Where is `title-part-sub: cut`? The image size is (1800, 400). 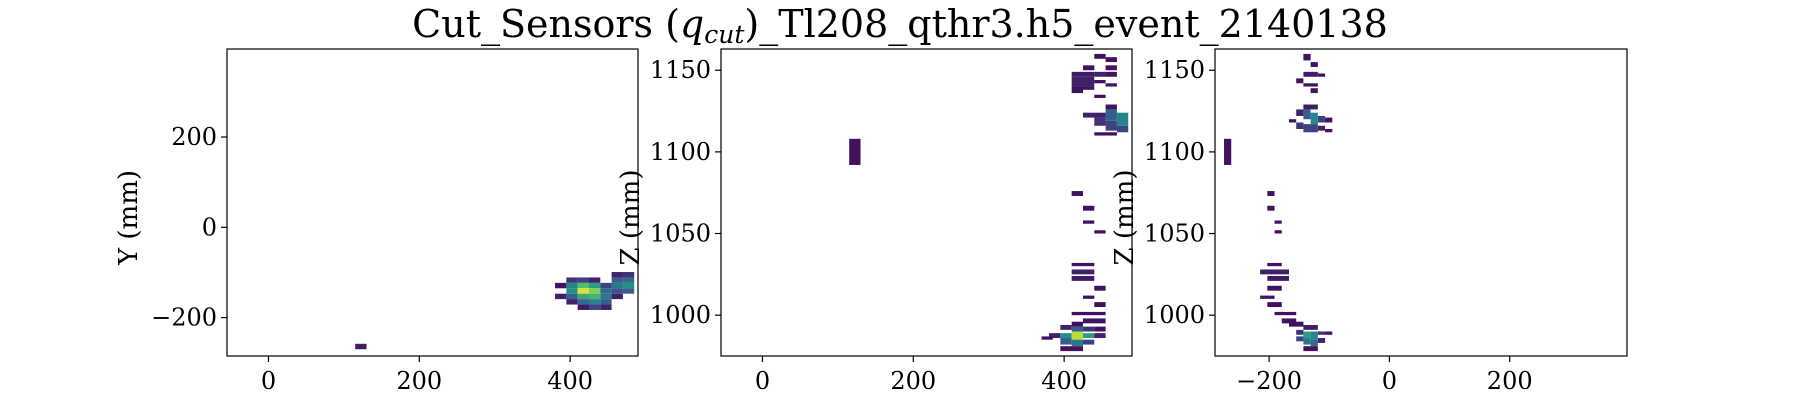
title-part-sub: cut is located at coordinates (724, 34).